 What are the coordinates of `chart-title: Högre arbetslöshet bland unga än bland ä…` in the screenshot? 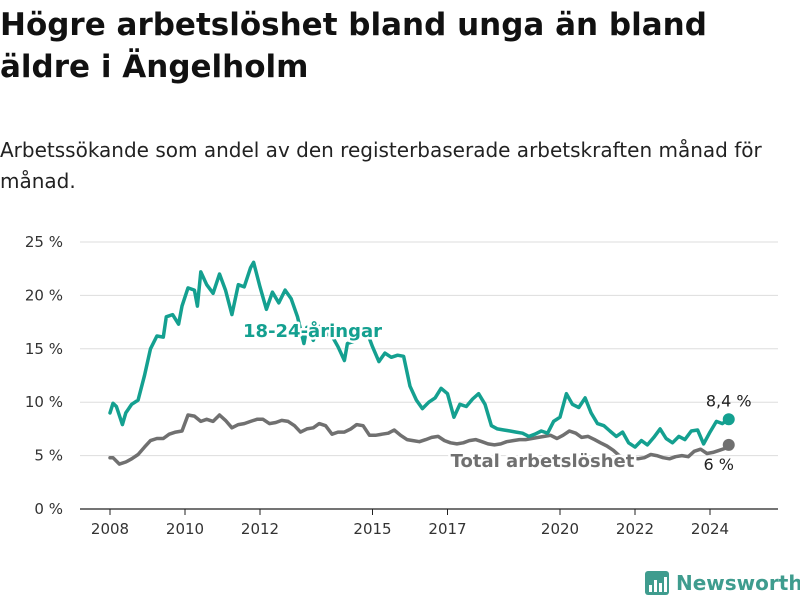 It's located at (353, 46).